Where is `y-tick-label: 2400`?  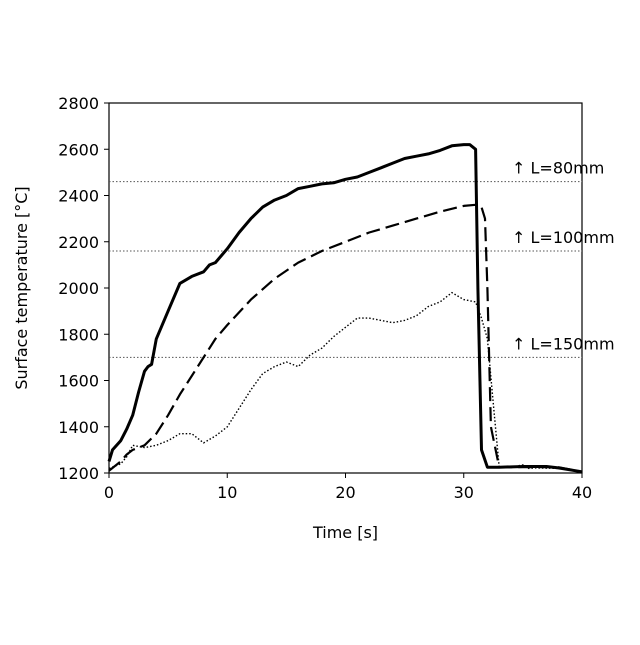
y-tick-label: 2400 is located at coordinates (78, 196).